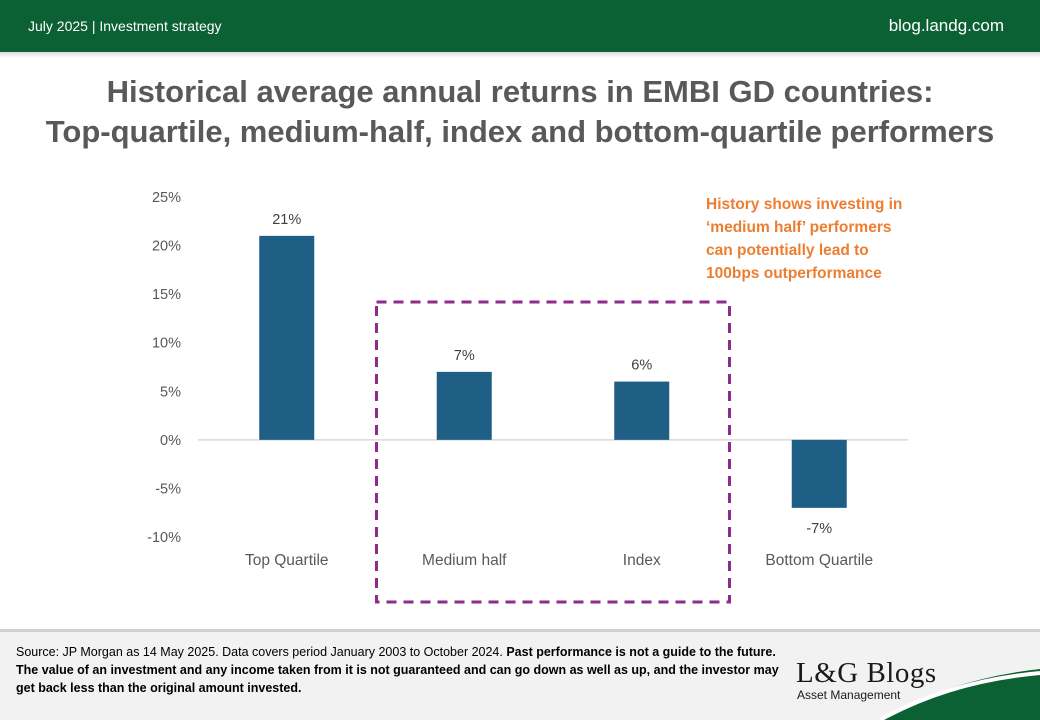  What do you see at coordinates (819, 529) in the screenshot?
I see `data-label: -7%` at bounding box center [819, 529].